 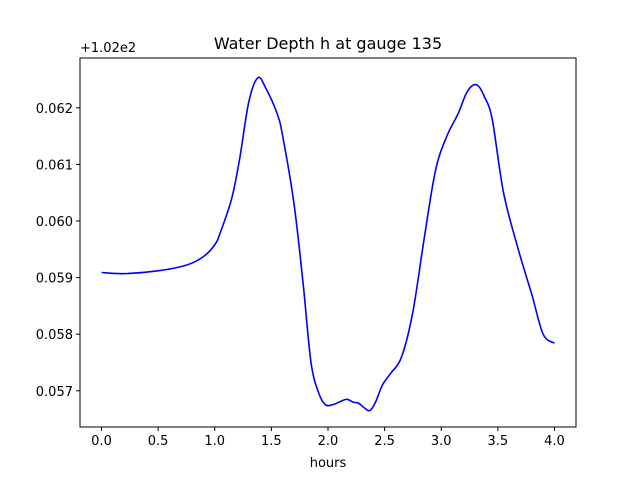 I want to click on x-tick-label: 1.0, so click(x=214, y=441).